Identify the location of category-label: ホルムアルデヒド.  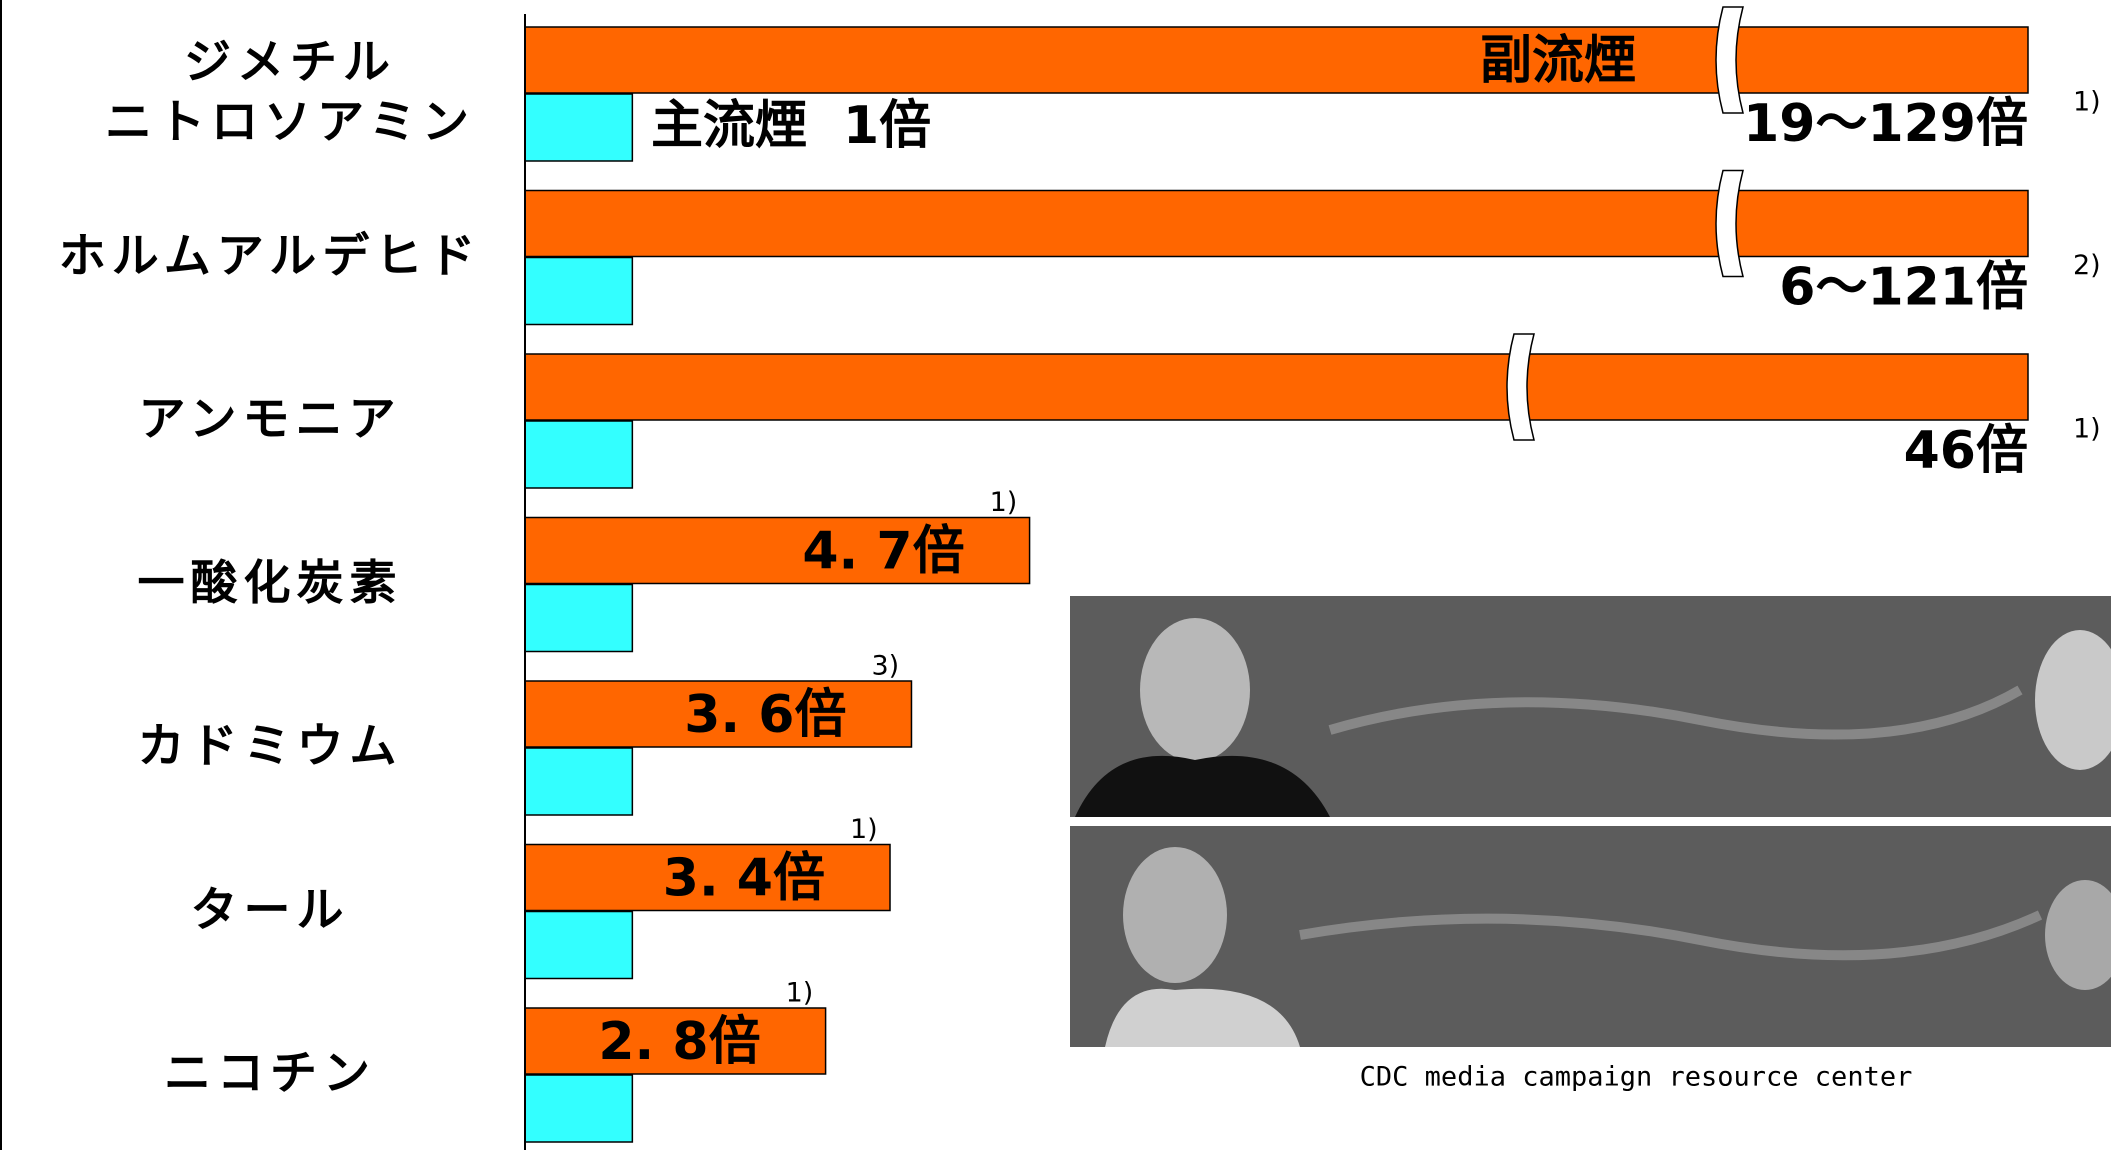
(270, 256).